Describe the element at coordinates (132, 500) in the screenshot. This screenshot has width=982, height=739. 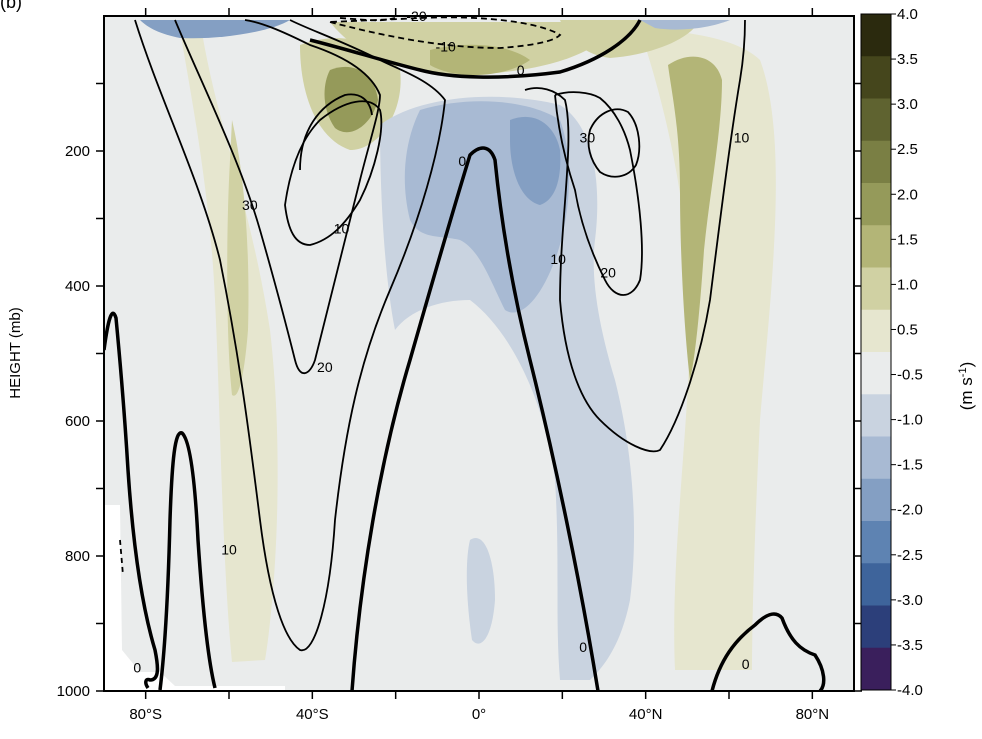
I see `contour-zero-south-pole` at that location.